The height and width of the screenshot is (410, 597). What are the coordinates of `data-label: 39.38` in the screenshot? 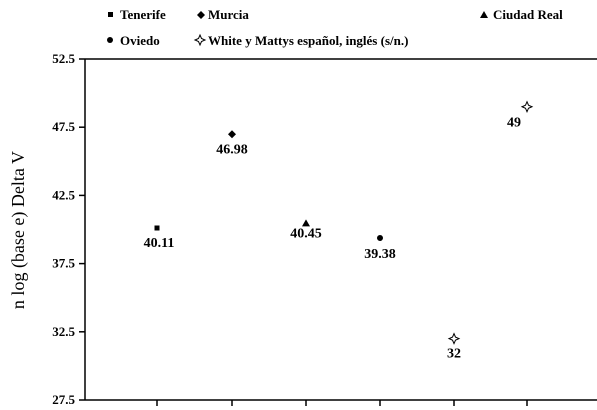 It's located at (380, 254).